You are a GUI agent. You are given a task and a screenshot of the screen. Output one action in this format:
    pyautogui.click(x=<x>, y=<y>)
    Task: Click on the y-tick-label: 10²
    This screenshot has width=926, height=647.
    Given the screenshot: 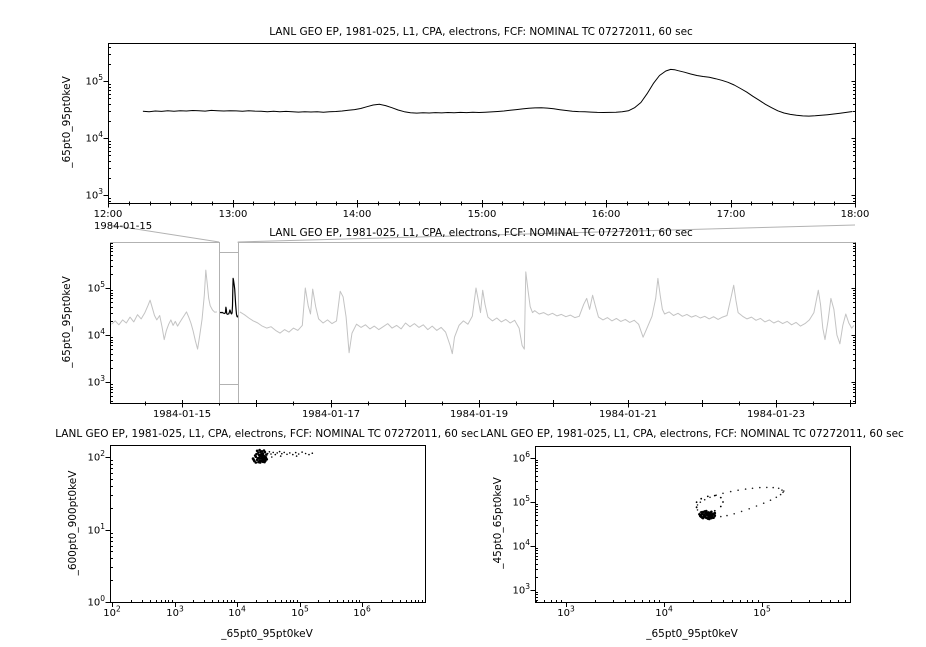 What is the action you would take?
    pyautogui.click(x=96, y=456)
    